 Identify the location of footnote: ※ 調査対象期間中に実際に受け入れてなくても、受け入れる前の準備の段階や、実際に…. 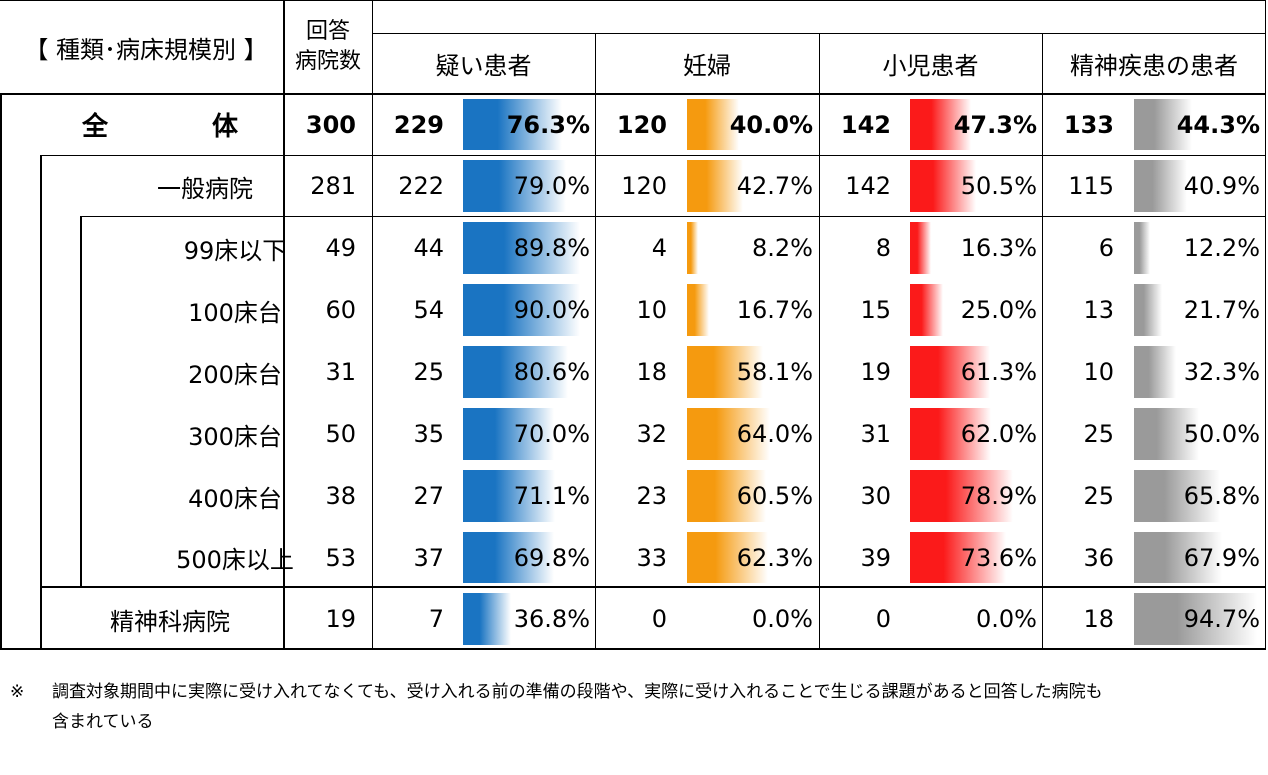
(634, 713).